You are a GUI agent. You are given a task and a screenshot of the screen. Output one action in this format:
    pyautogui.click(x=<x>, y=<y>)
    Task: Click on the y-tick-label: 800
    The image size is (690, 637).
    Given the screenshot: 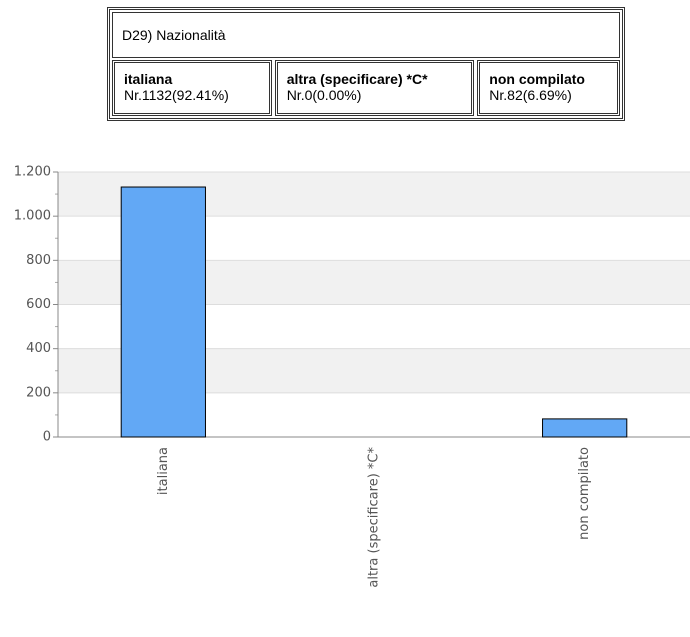 What is the action you would take?
    pyautogui.click(x=38, y=260)
    